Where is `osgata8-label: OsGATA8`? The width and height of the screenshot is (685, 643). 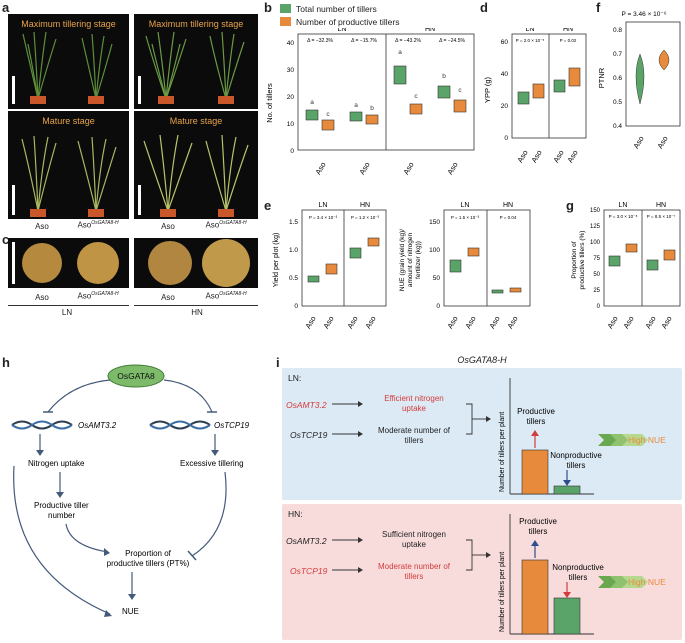
osgata8-label: OsGATA8 is located at coordinates (136, 376).